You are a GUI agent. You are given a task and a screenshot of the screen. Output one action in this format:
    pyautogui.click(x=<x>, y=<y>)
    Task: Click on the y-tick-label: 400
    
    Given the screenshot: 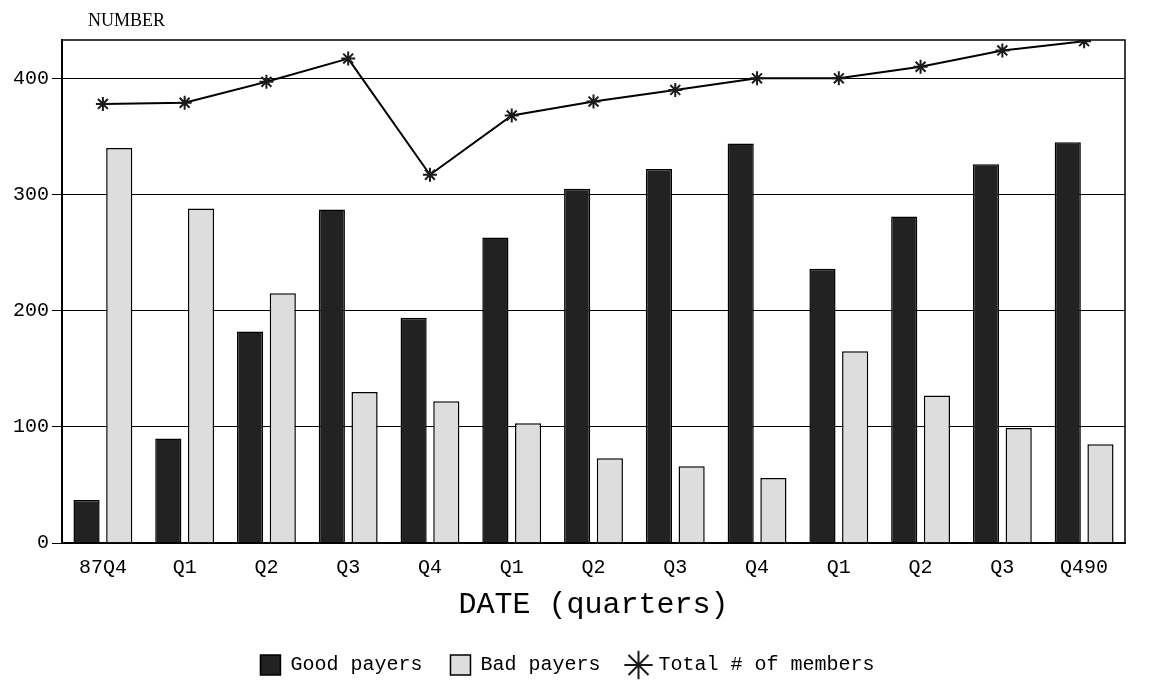 What is the action you would take?
    pyautogui.click(x=31, y=78)
    